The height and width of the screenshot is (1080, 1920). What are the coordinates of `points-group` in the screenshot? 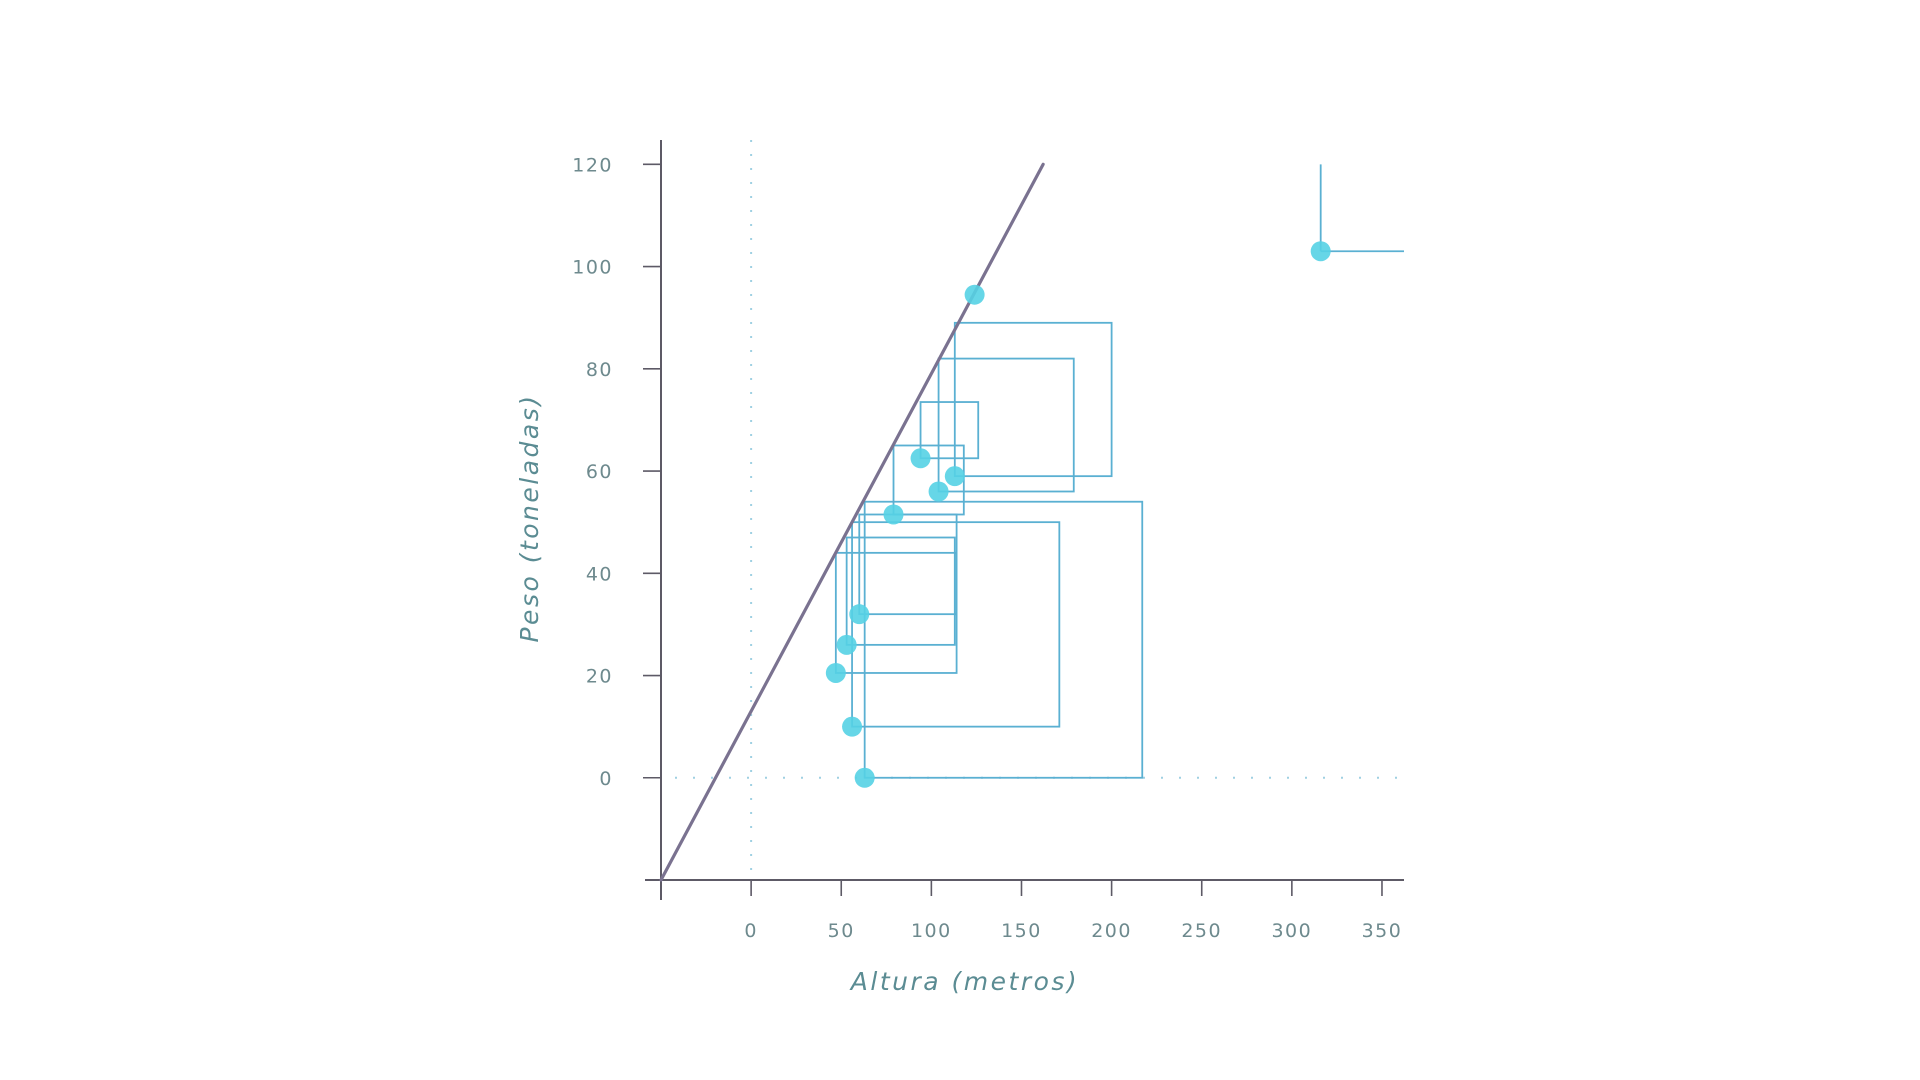 It's located at (1078, 514).